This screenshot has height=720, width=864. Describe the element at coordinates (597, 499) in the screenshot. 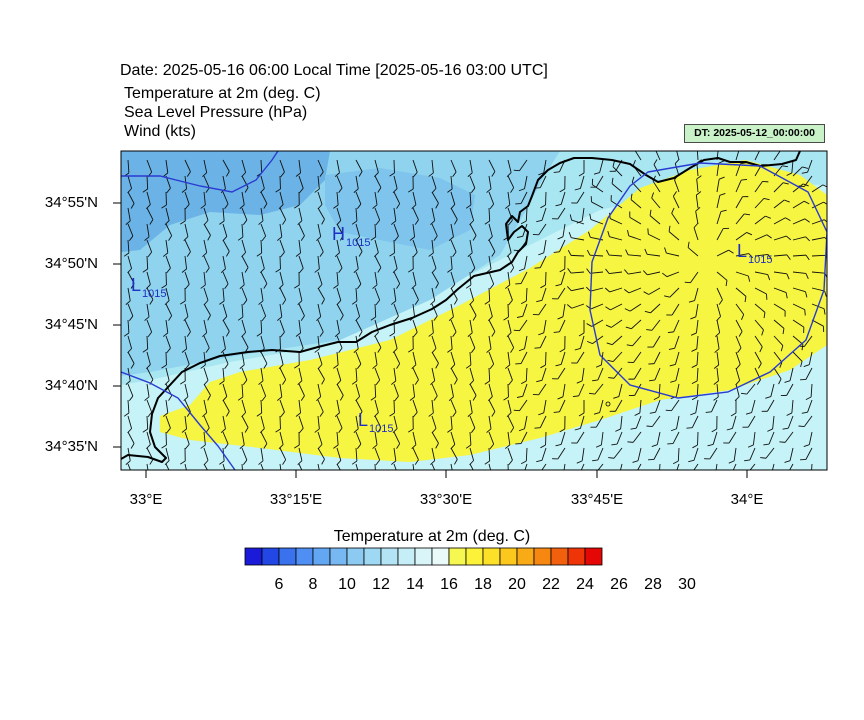

I see `lon-tick-label: 33°45'E` at that location.